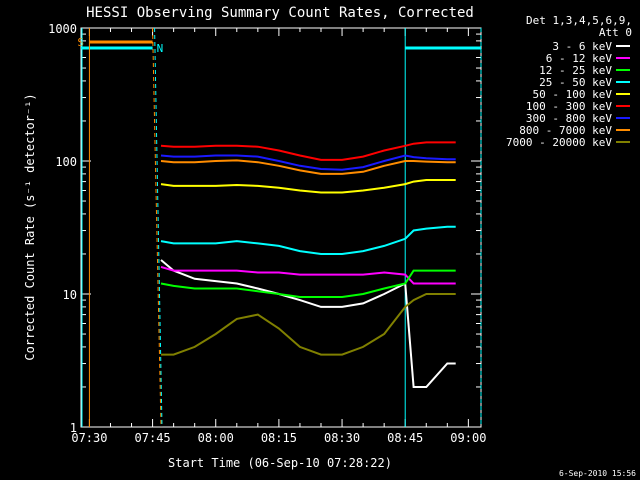  I want to click on x-tick-label: 07:30, so click(89, 438).